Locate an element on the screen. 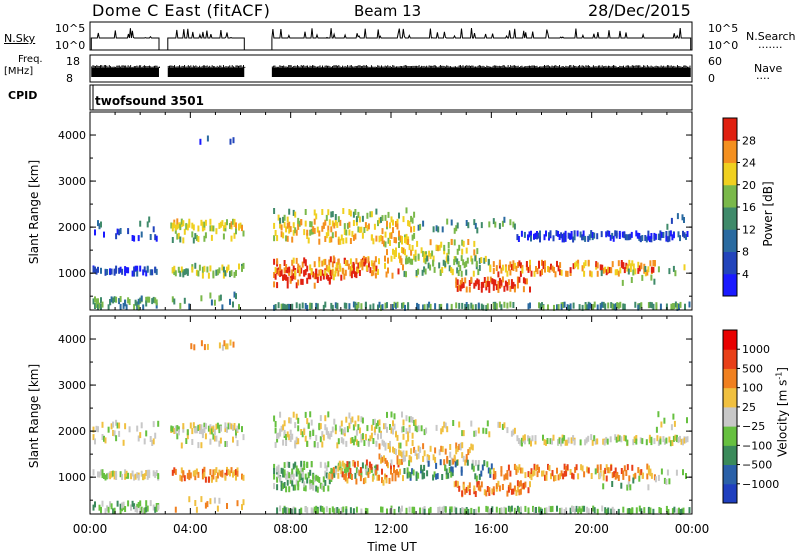 The image size is (800, 554). power-colorbar-tick: 16 is located at coordinates (749, 207).